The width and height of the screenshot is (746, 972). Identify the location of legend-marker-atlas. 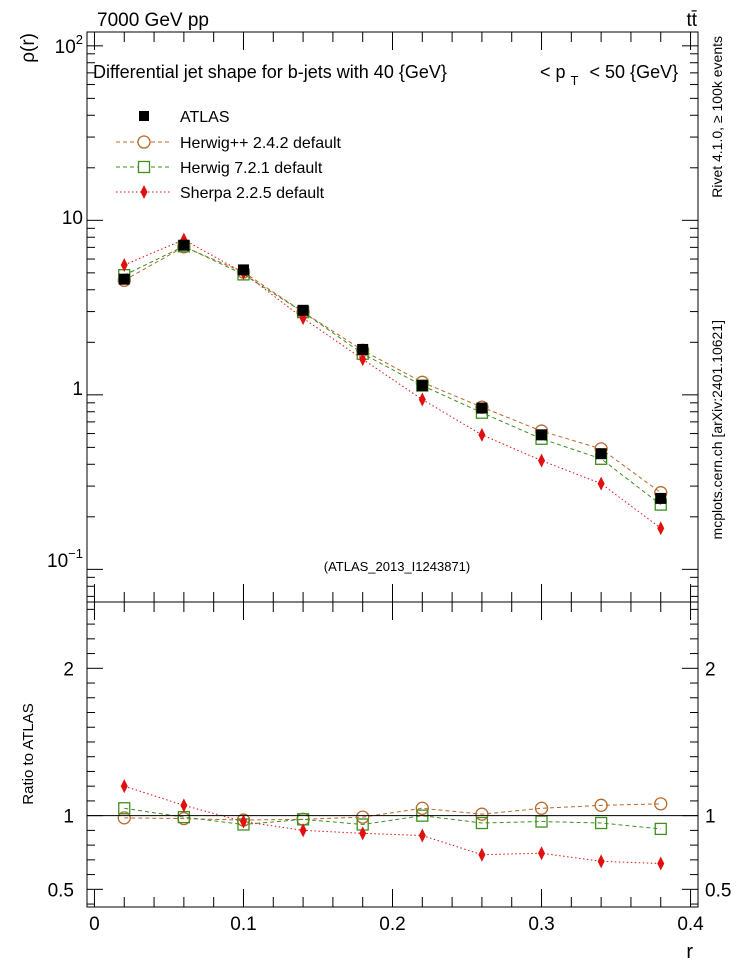
(144, 116).